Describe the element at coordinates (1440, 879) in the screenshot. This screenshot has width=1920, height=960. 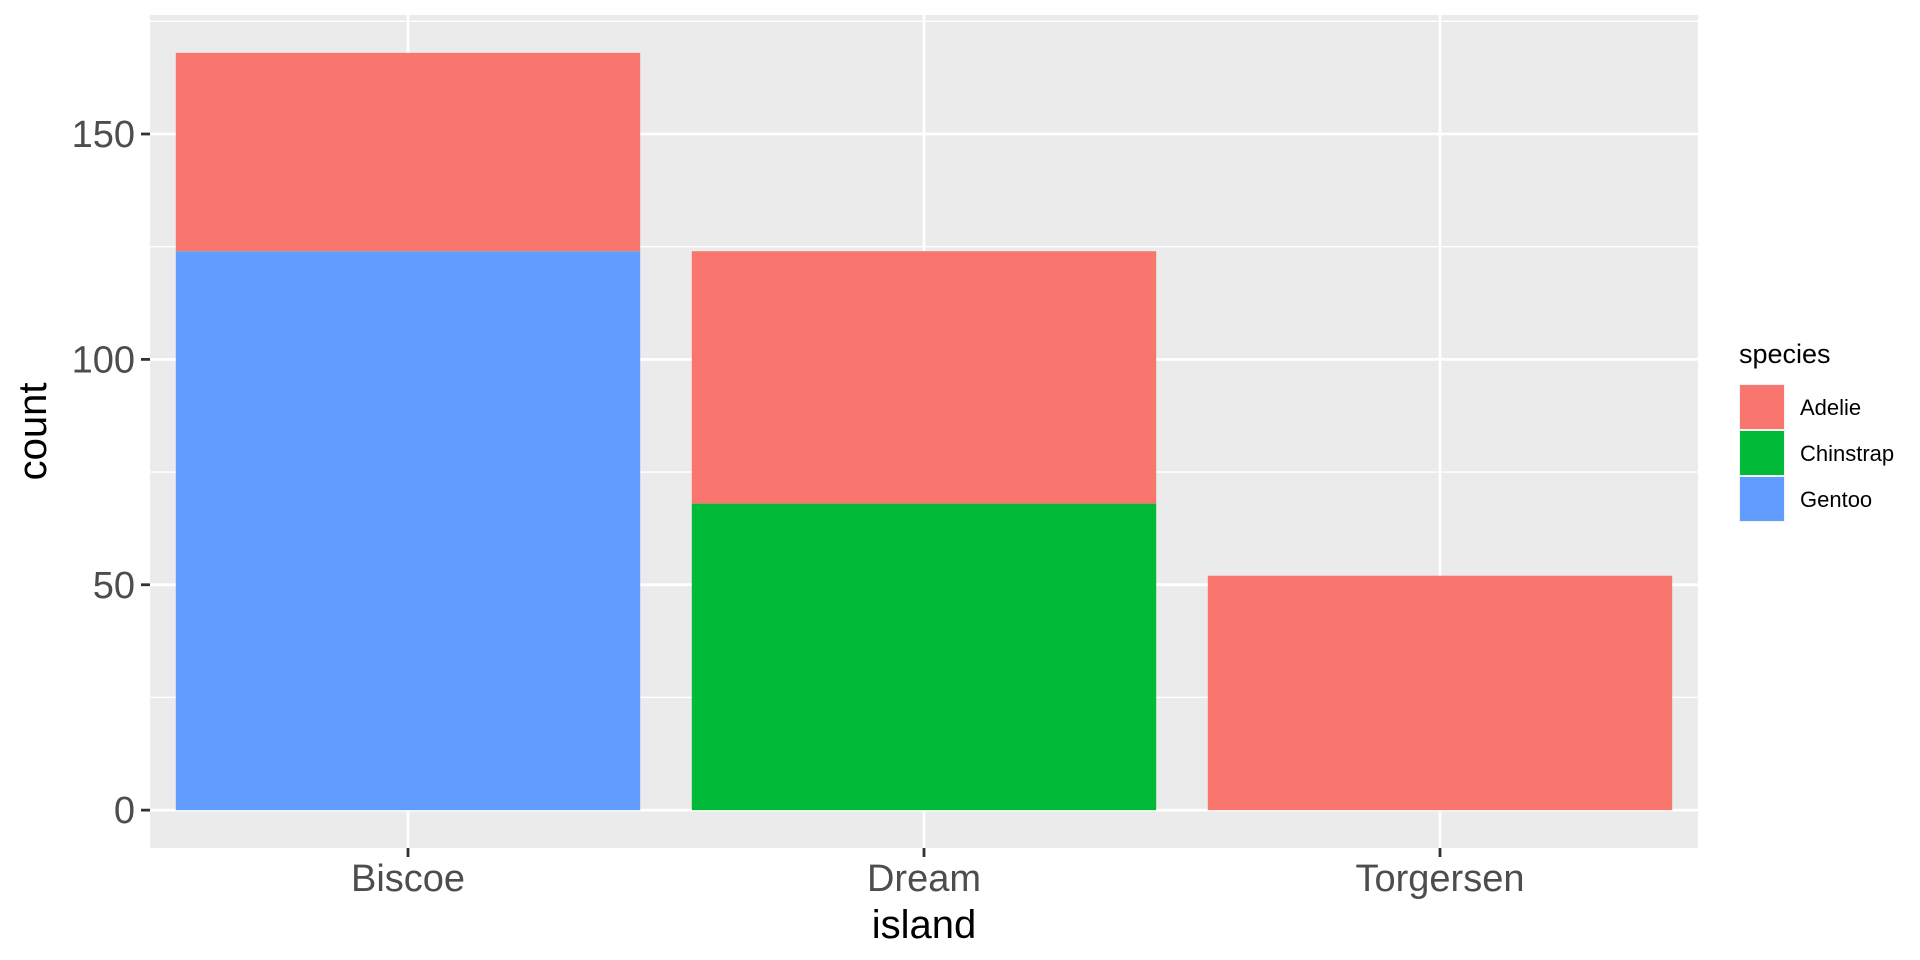
I see `x-tick-label-torgersen: Torgersen` at that location.